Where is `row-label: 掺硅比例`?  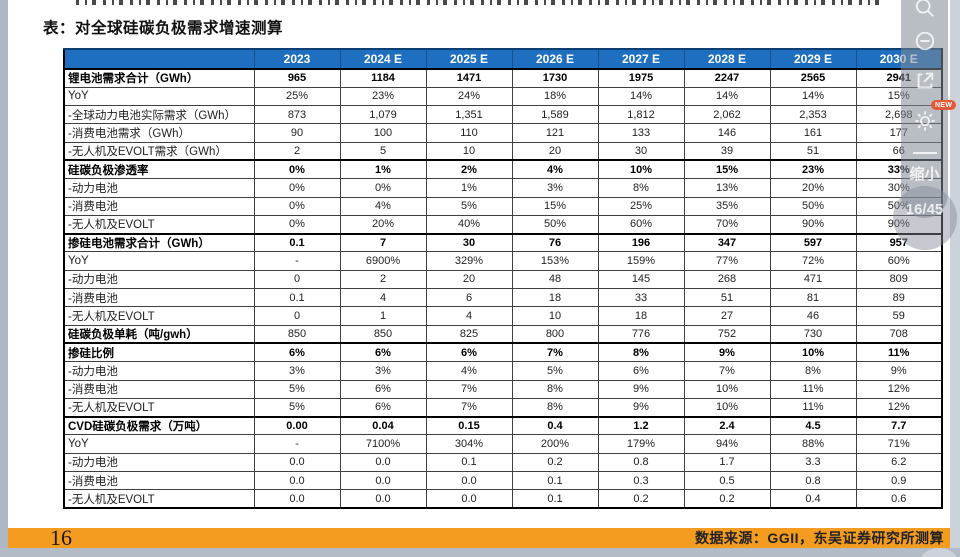
row-label: 掺硅比例 is located at coordinates (159, 352).